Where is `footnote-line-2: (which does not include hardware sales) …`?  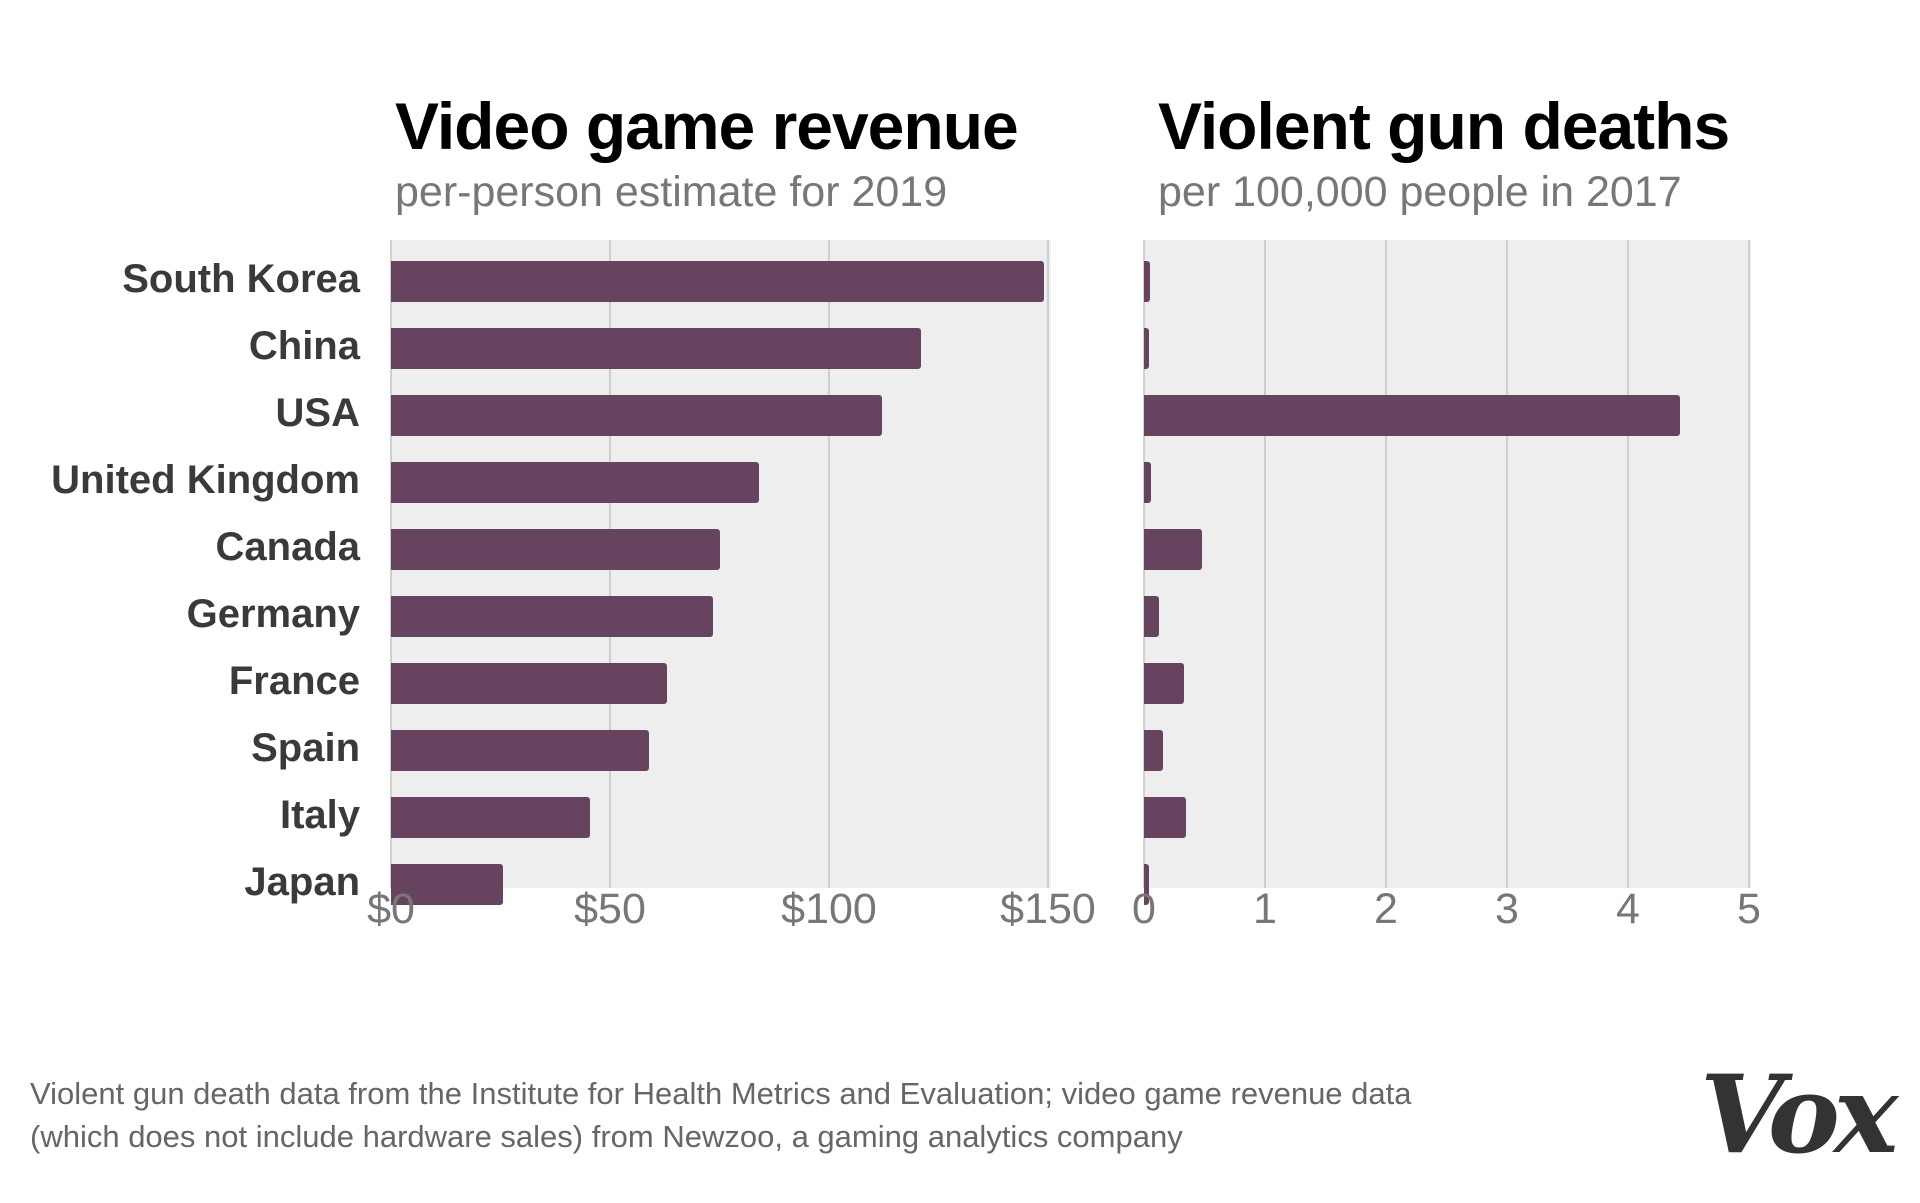 footnote-line-2: (which does not include hardware sales) … is located at coordinates (606, 1136).